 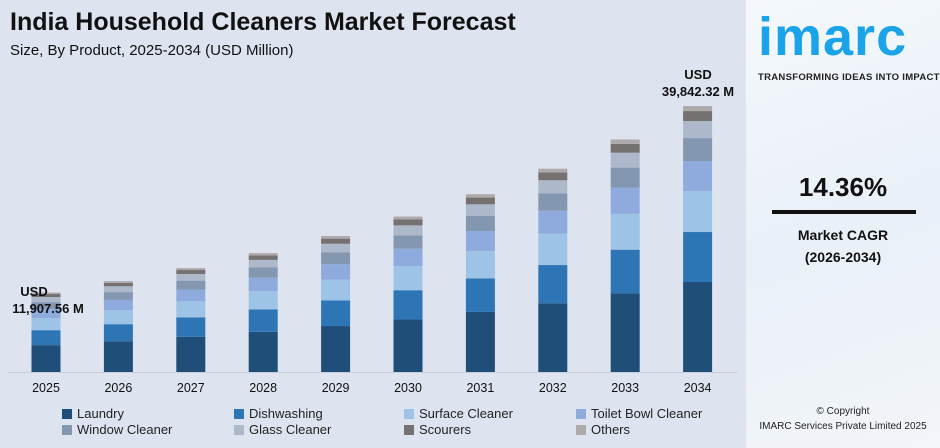 What do you see at coordinates (698, 212) in the screenshot?
I see `bar-segment-2034-surface-cleaner` at bounding box center [698, 212].